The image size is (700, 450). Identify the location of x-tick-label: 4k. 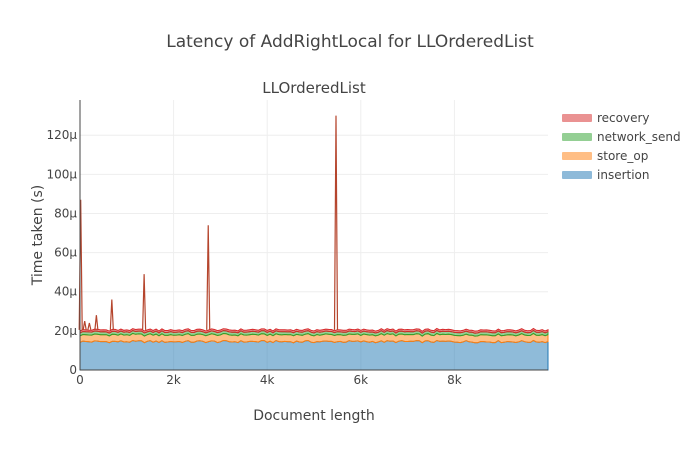
(267, 380).